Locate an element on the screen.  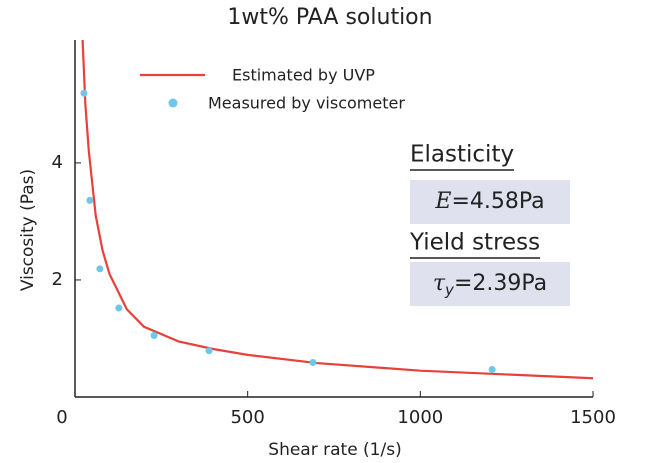
legend-label: Estimated by UVP is located at coordinates (303, 75).